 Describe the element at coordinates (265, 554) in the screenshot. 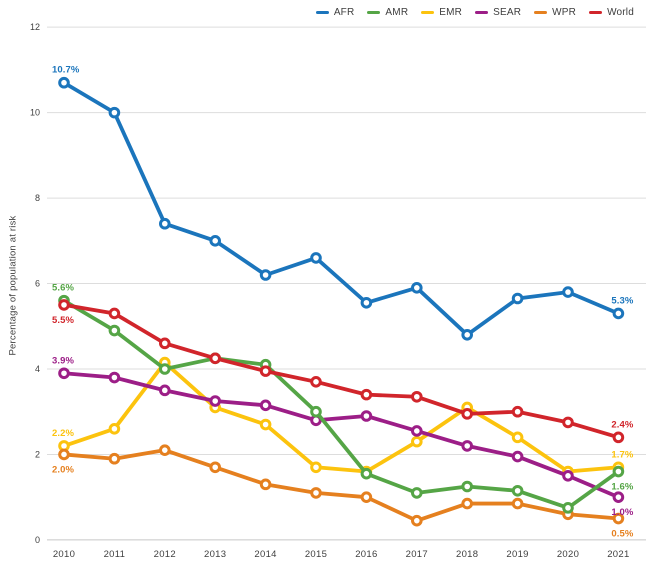

I see `x-tick-label: 2014` at that location.